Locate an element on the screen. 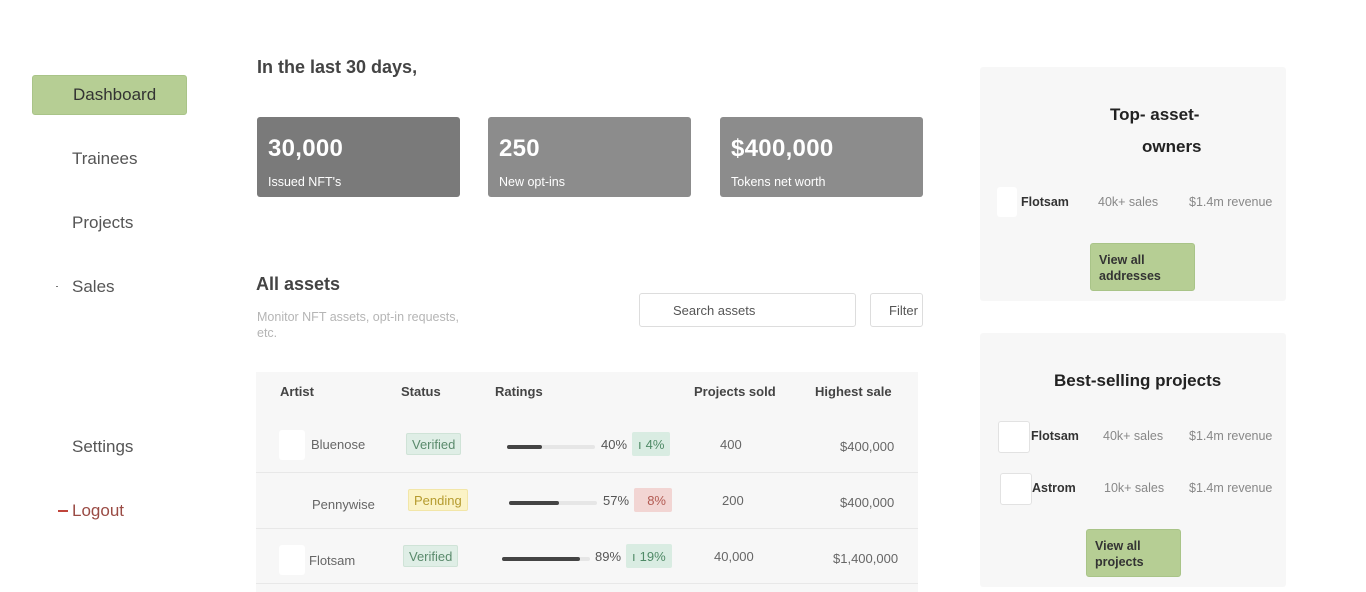 The width and height of the screenshot is (1366, 592). panel-title-line2: owners is located at coordinates (1172, 146).